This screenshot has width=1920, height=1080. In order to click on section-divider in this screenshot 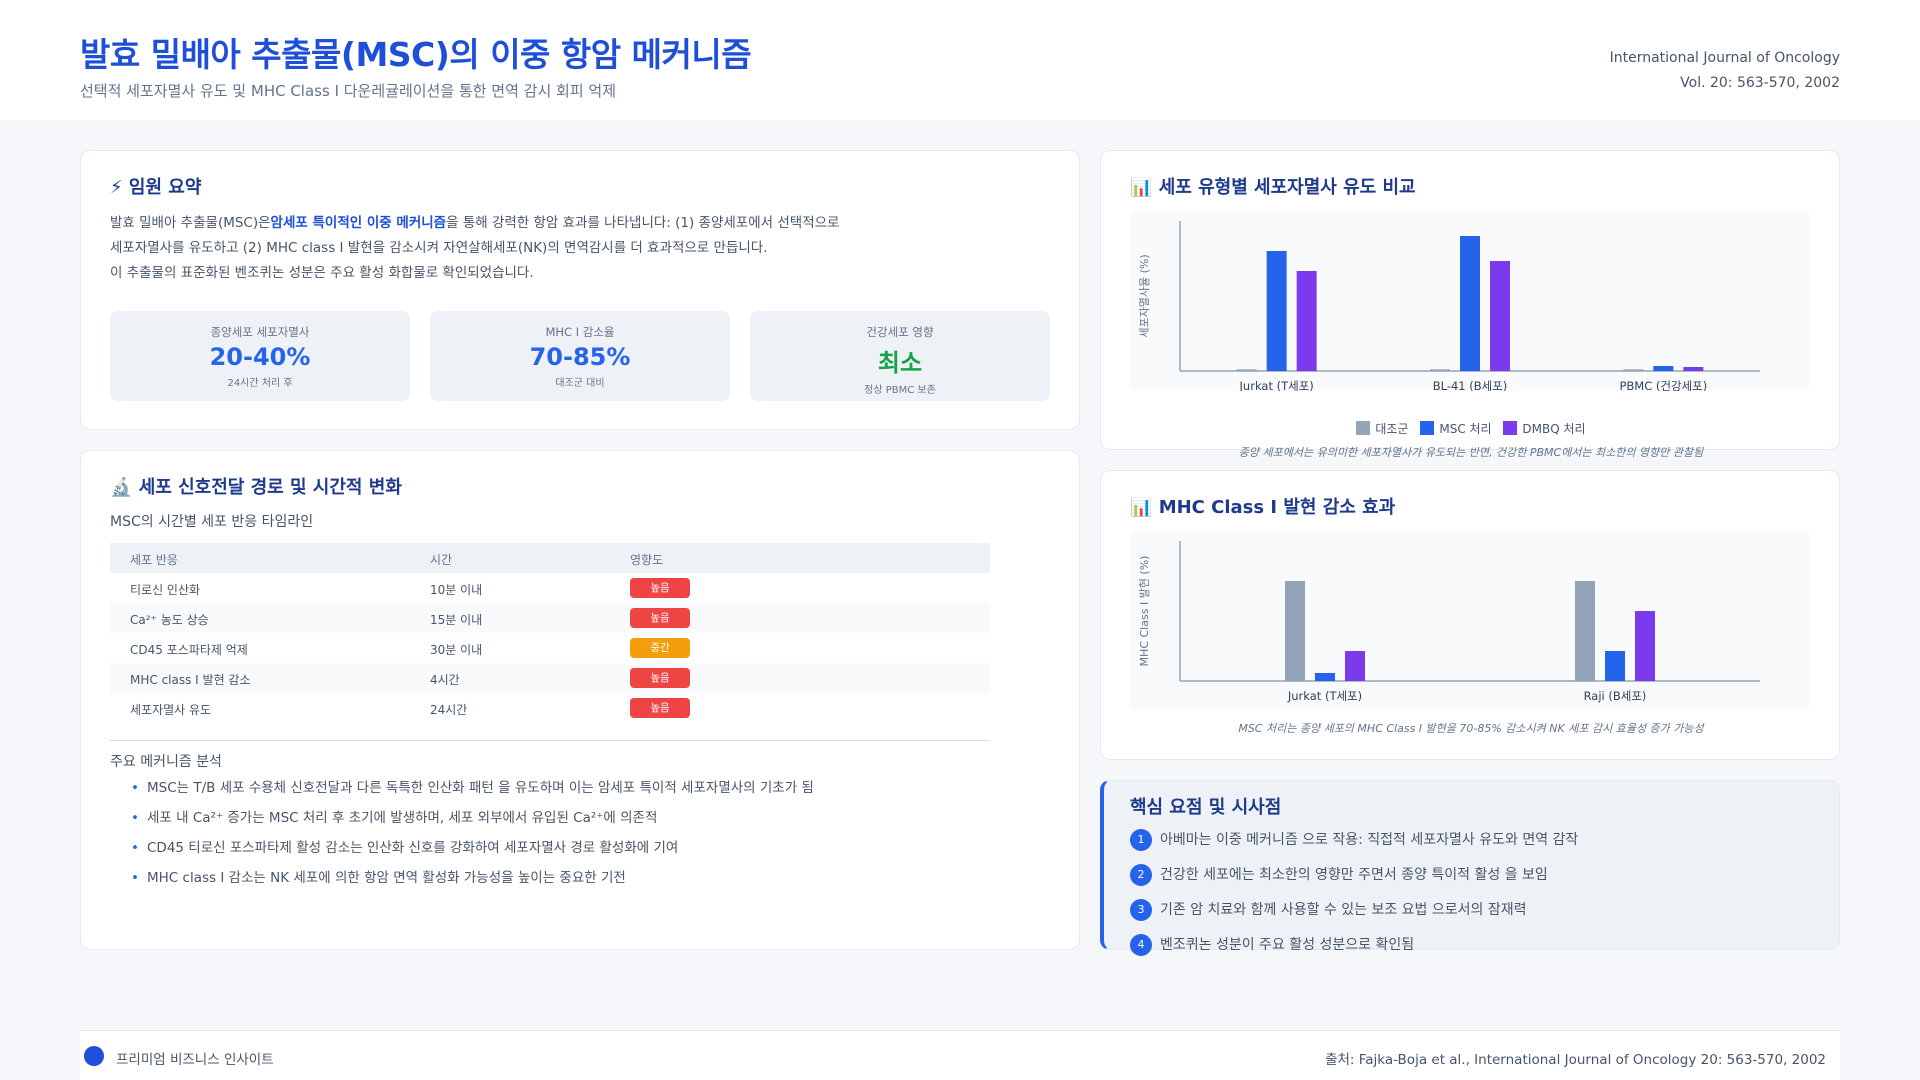, I will do `click(550, 740)`.